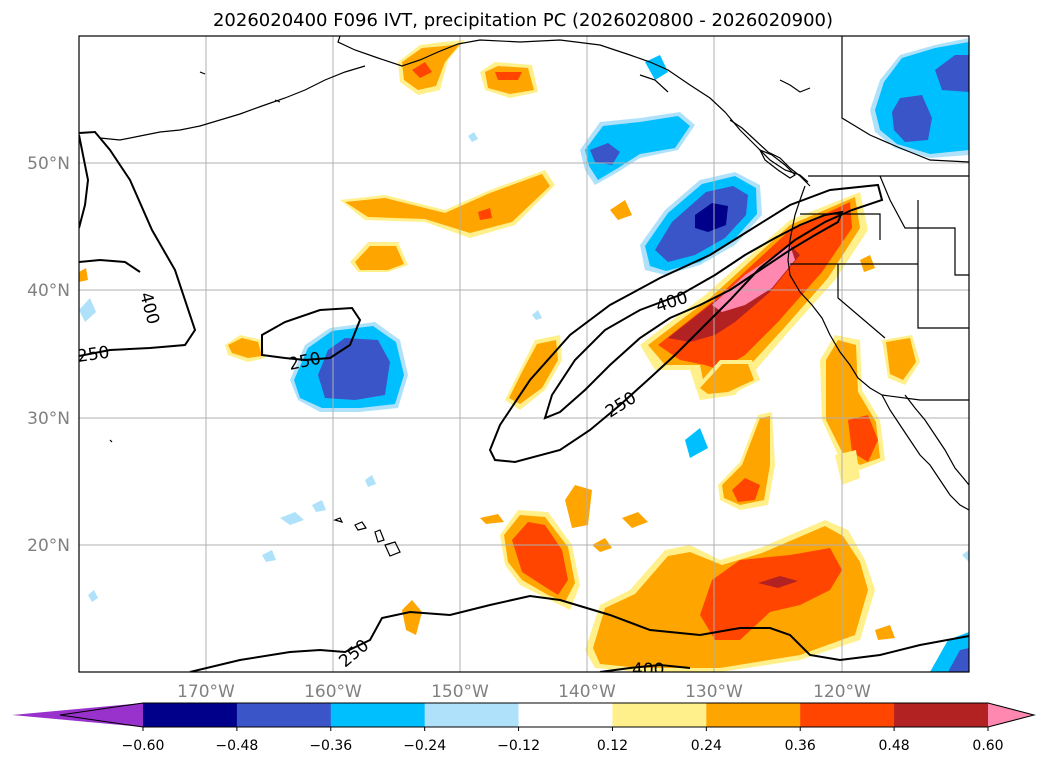 The image size is (1047, 765). Describe the element at coordinates (472, 715) in the screenshot. I see `colorbar-bin--0.24` at that location.